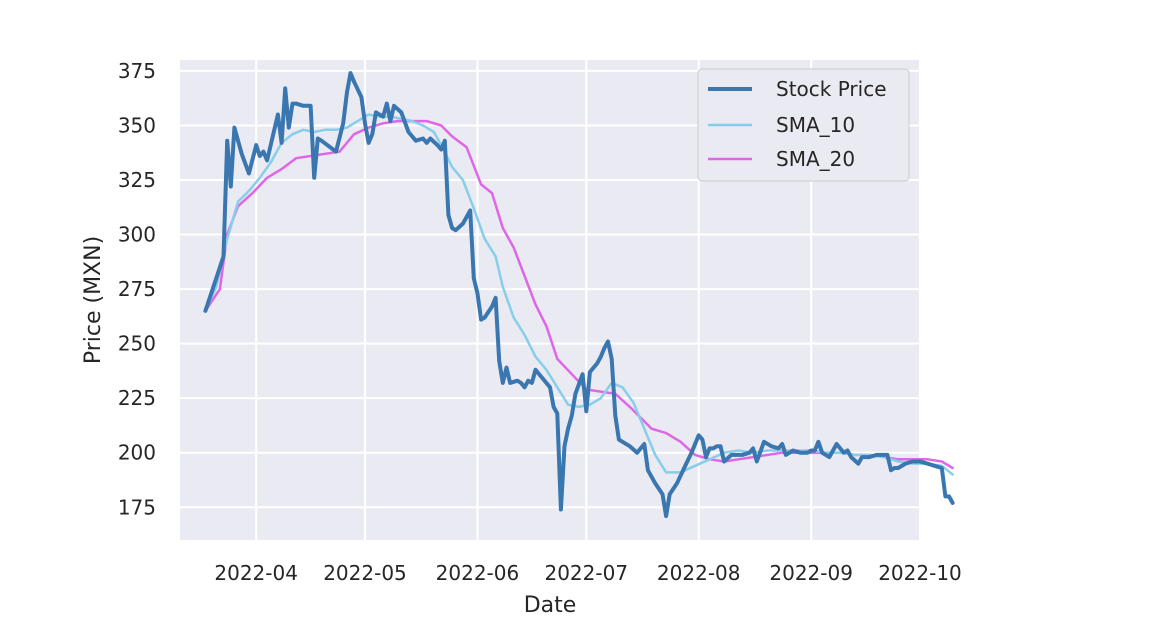  Describe the element at coordinates (93, 300) in the screenshot. I see `y-axis-label: Price (MXN)` at that location.